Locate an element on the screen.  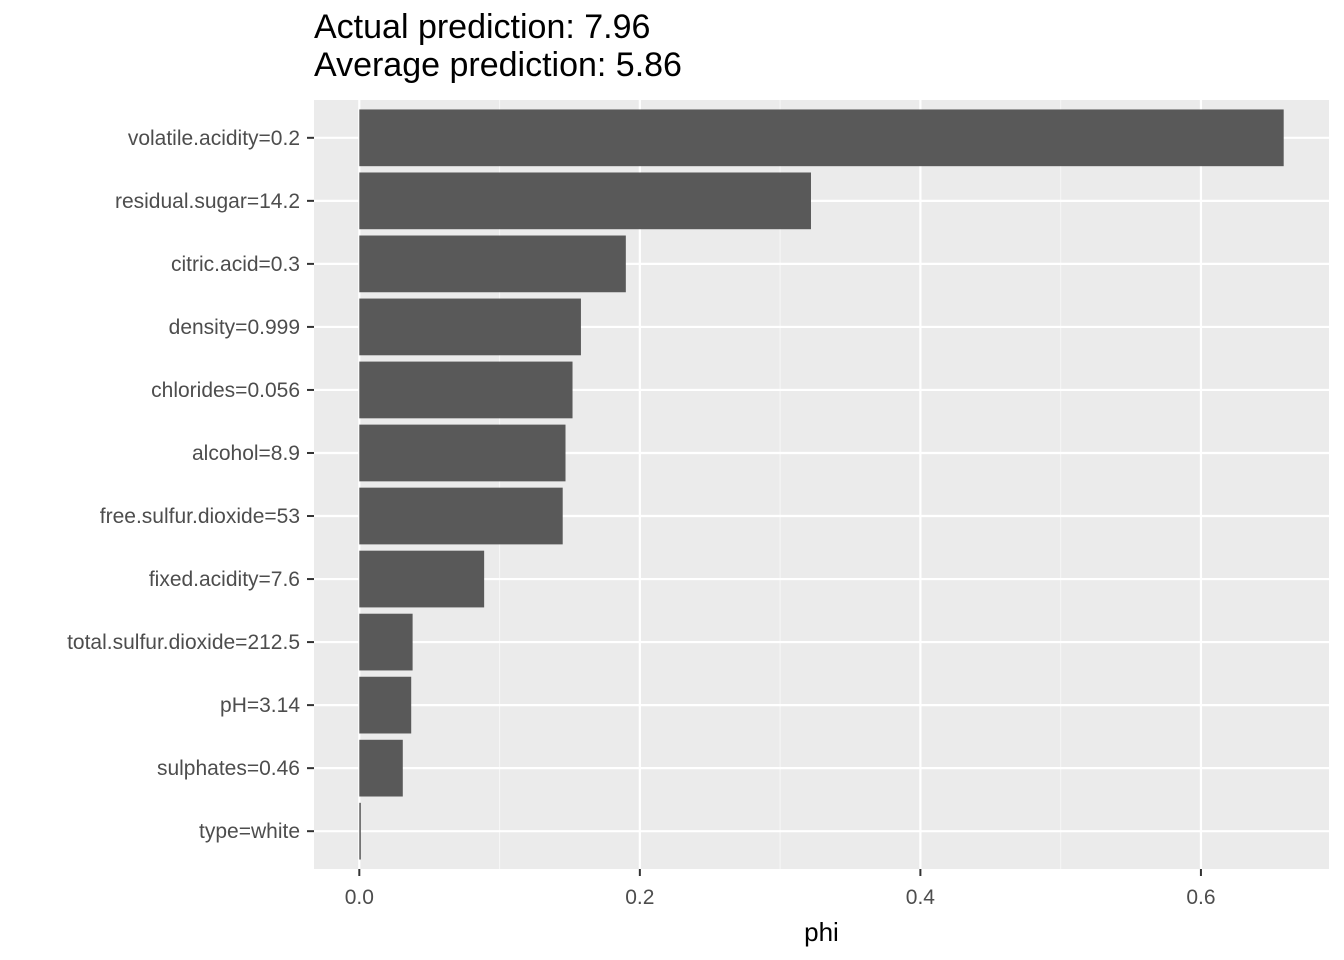
x-tick-label: 0.6 is located at coordinates (1200, 897).